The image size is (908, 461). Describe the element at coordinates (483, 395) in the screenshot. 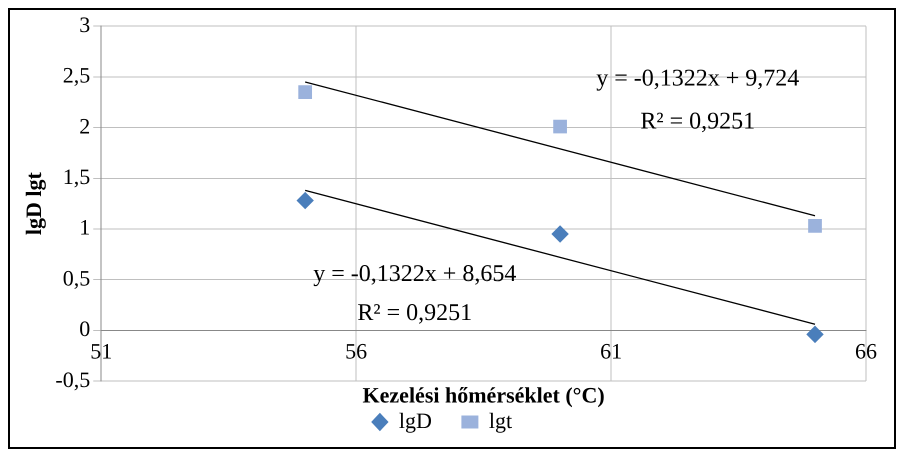

I see `x-axis-title: Kezelési hőmérséklet (°C)` at that location.